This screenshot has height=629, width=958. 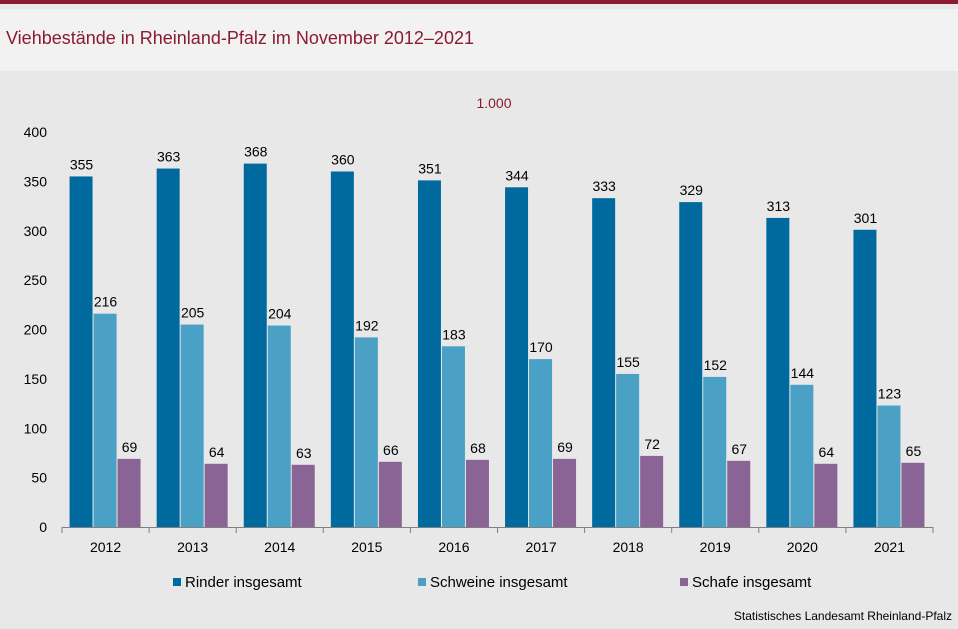 I want to click on x-tick-label: 2012, so click(x=105, y=547).